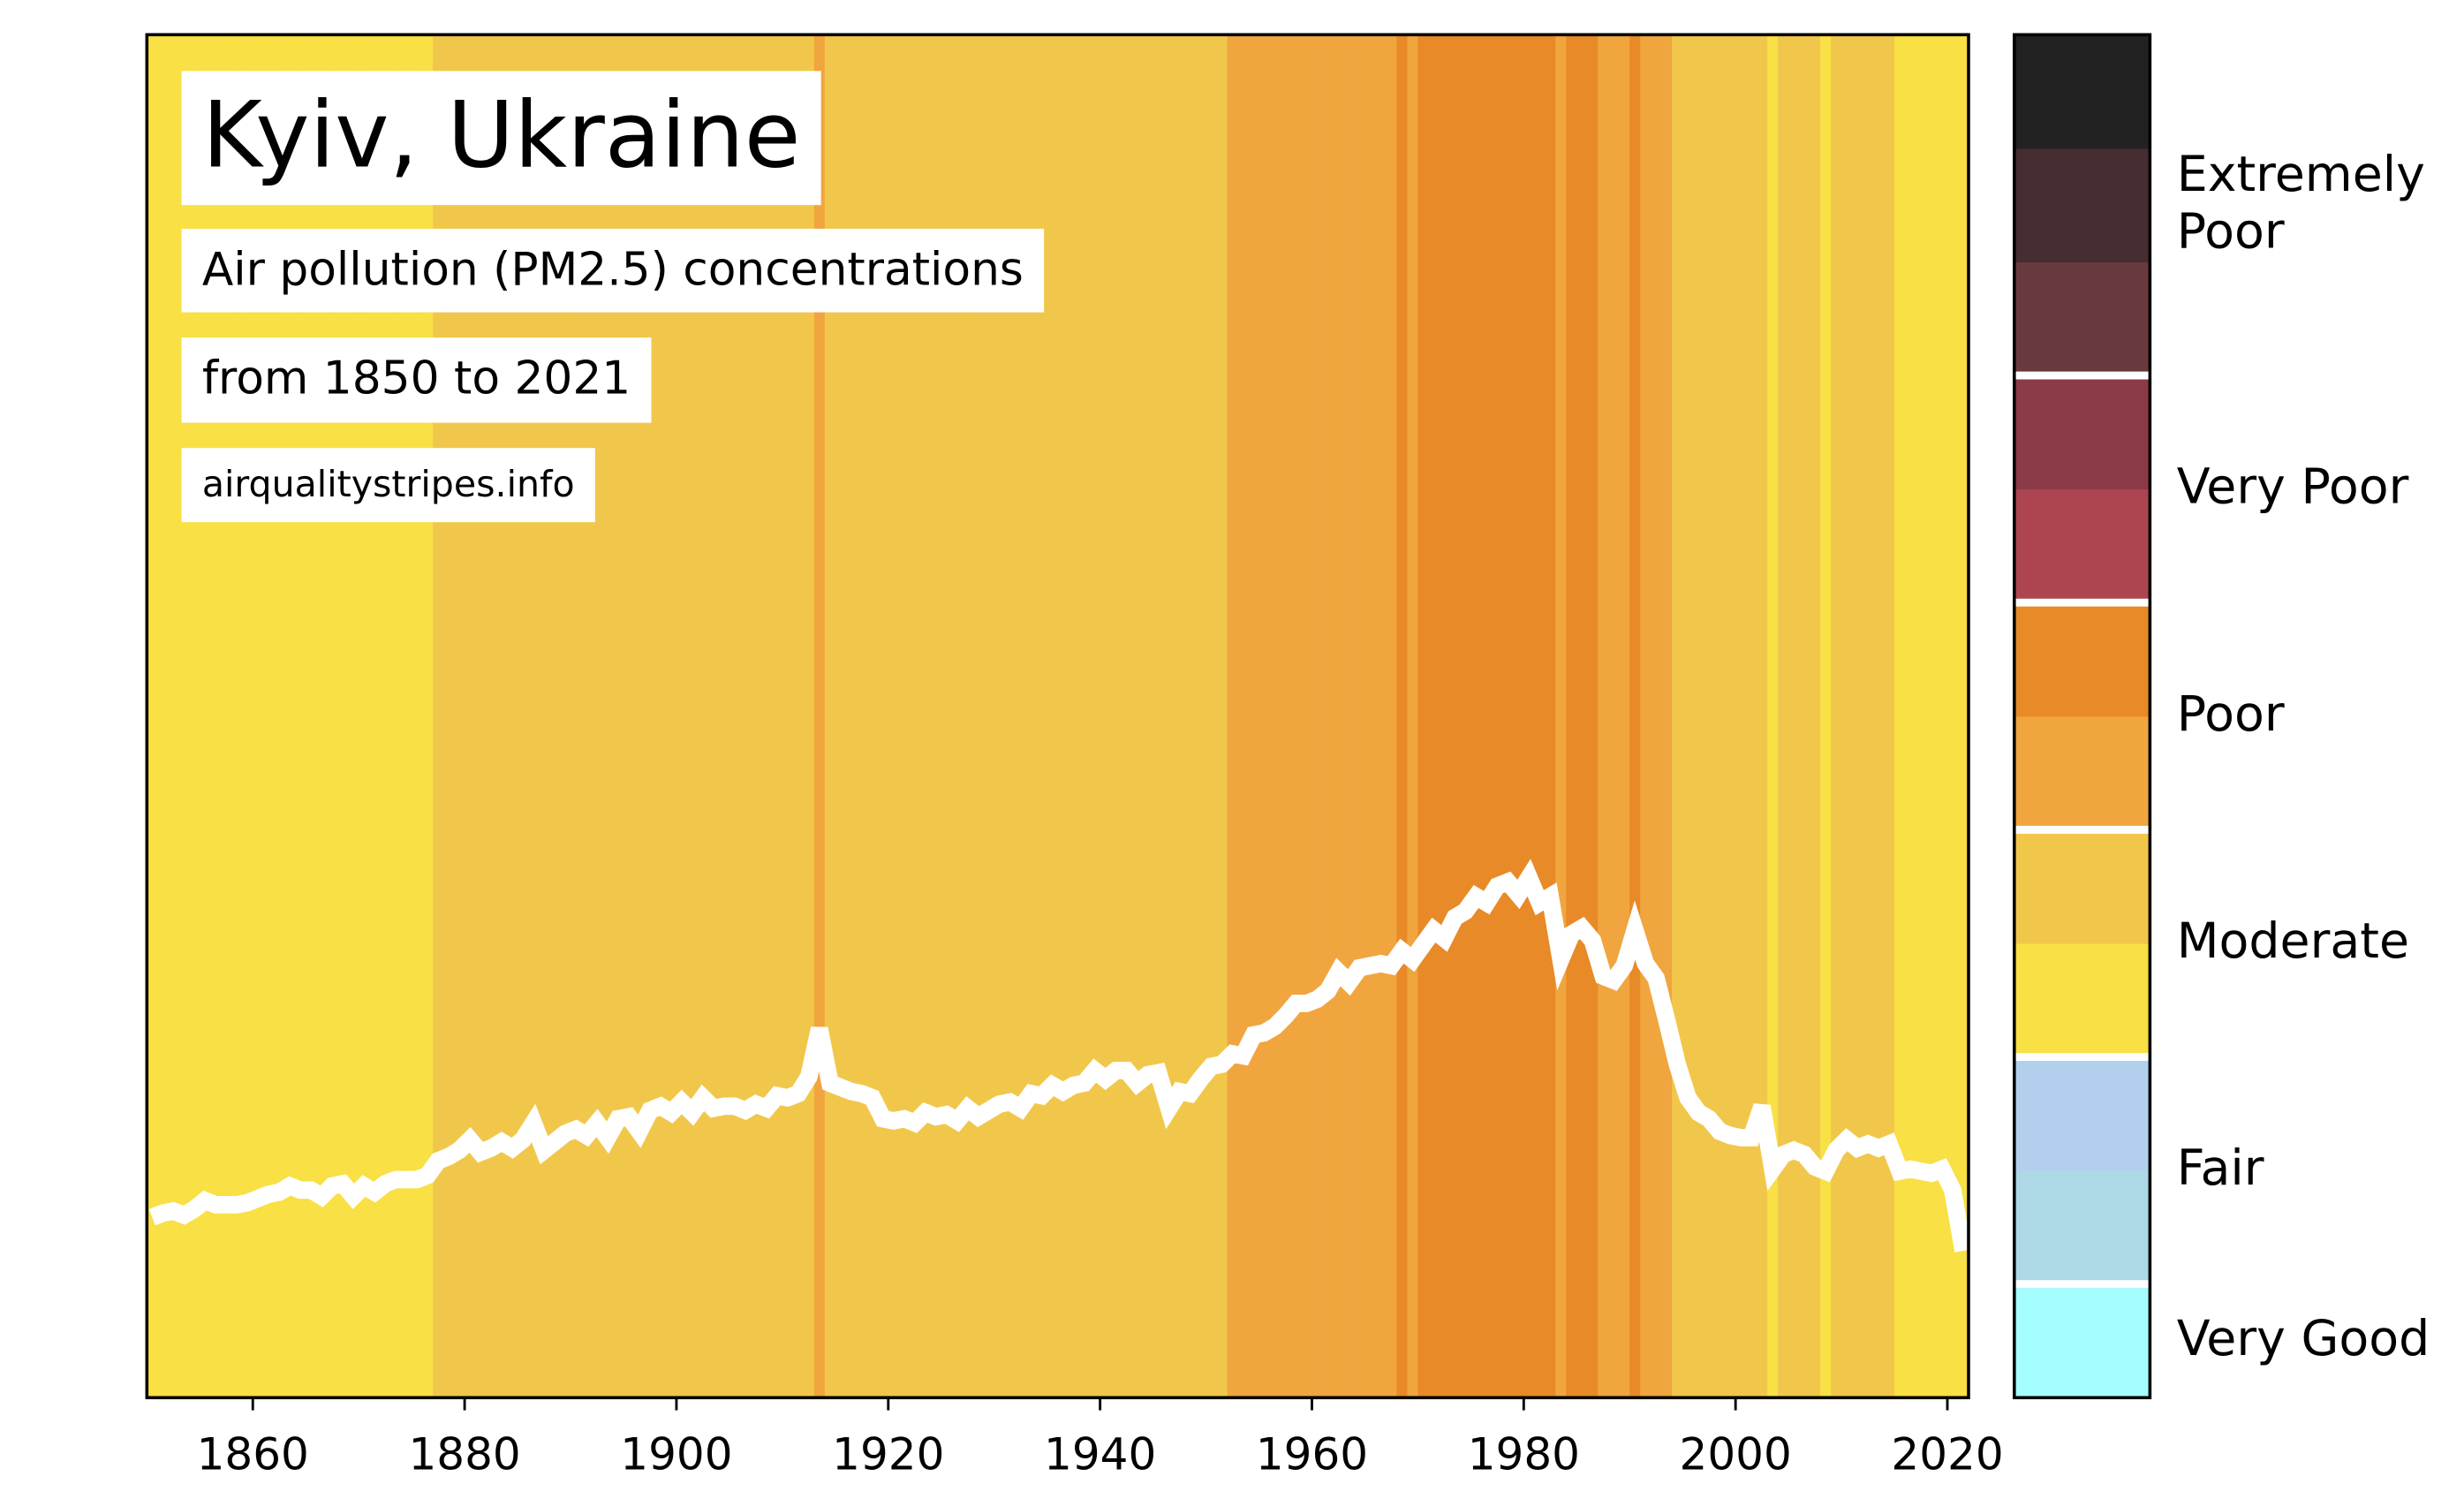 This screenshot has height=1499, width=2464. Describe the element at coordinates (2303, 1340) in the screenshot. I see `level-label-text: Very Good` at that location.